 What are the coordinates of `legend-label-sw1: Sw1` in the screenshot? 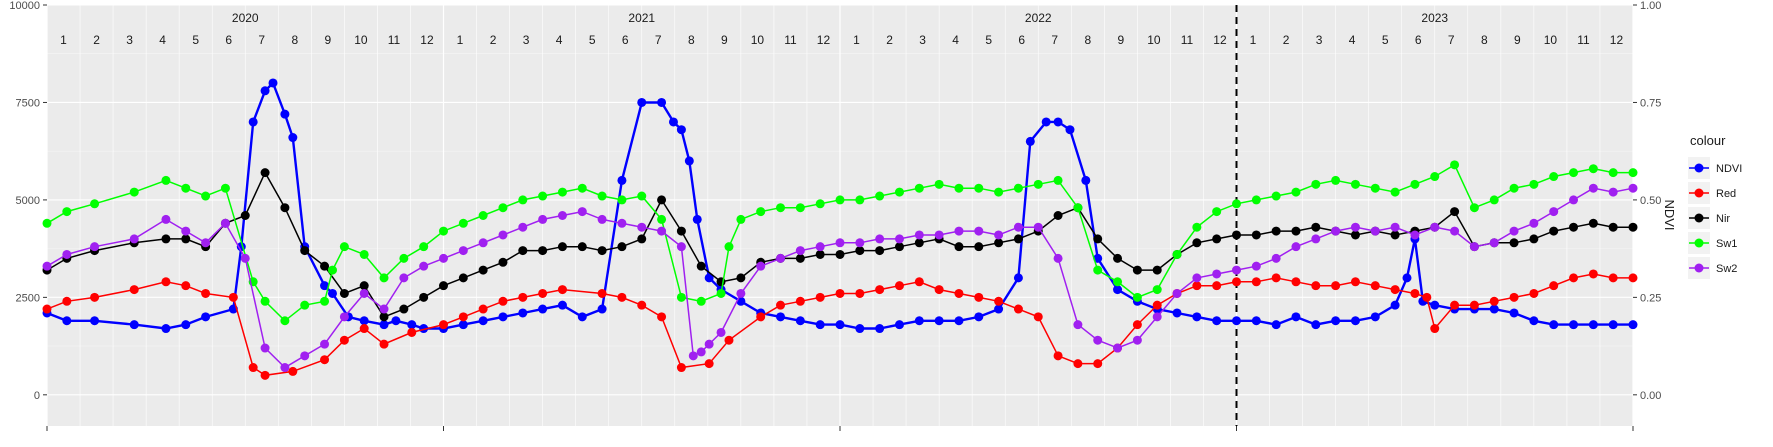 It's located at (1726, 244).